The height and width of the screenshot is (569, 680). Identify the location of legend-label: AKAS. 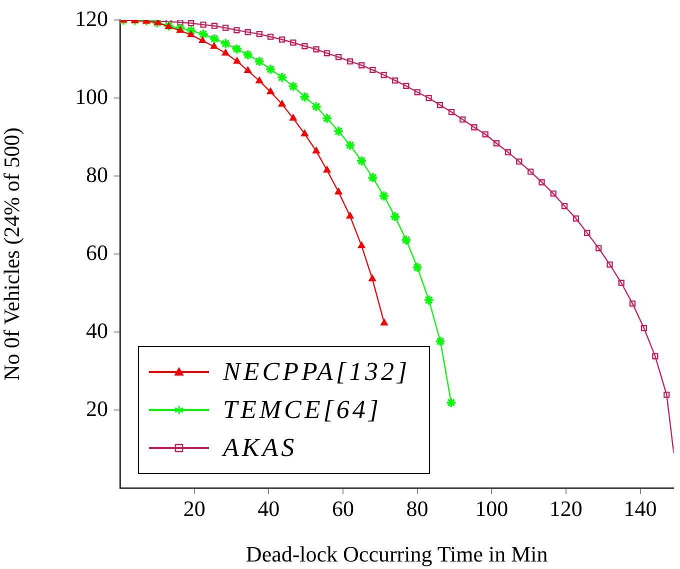
(259, 448).